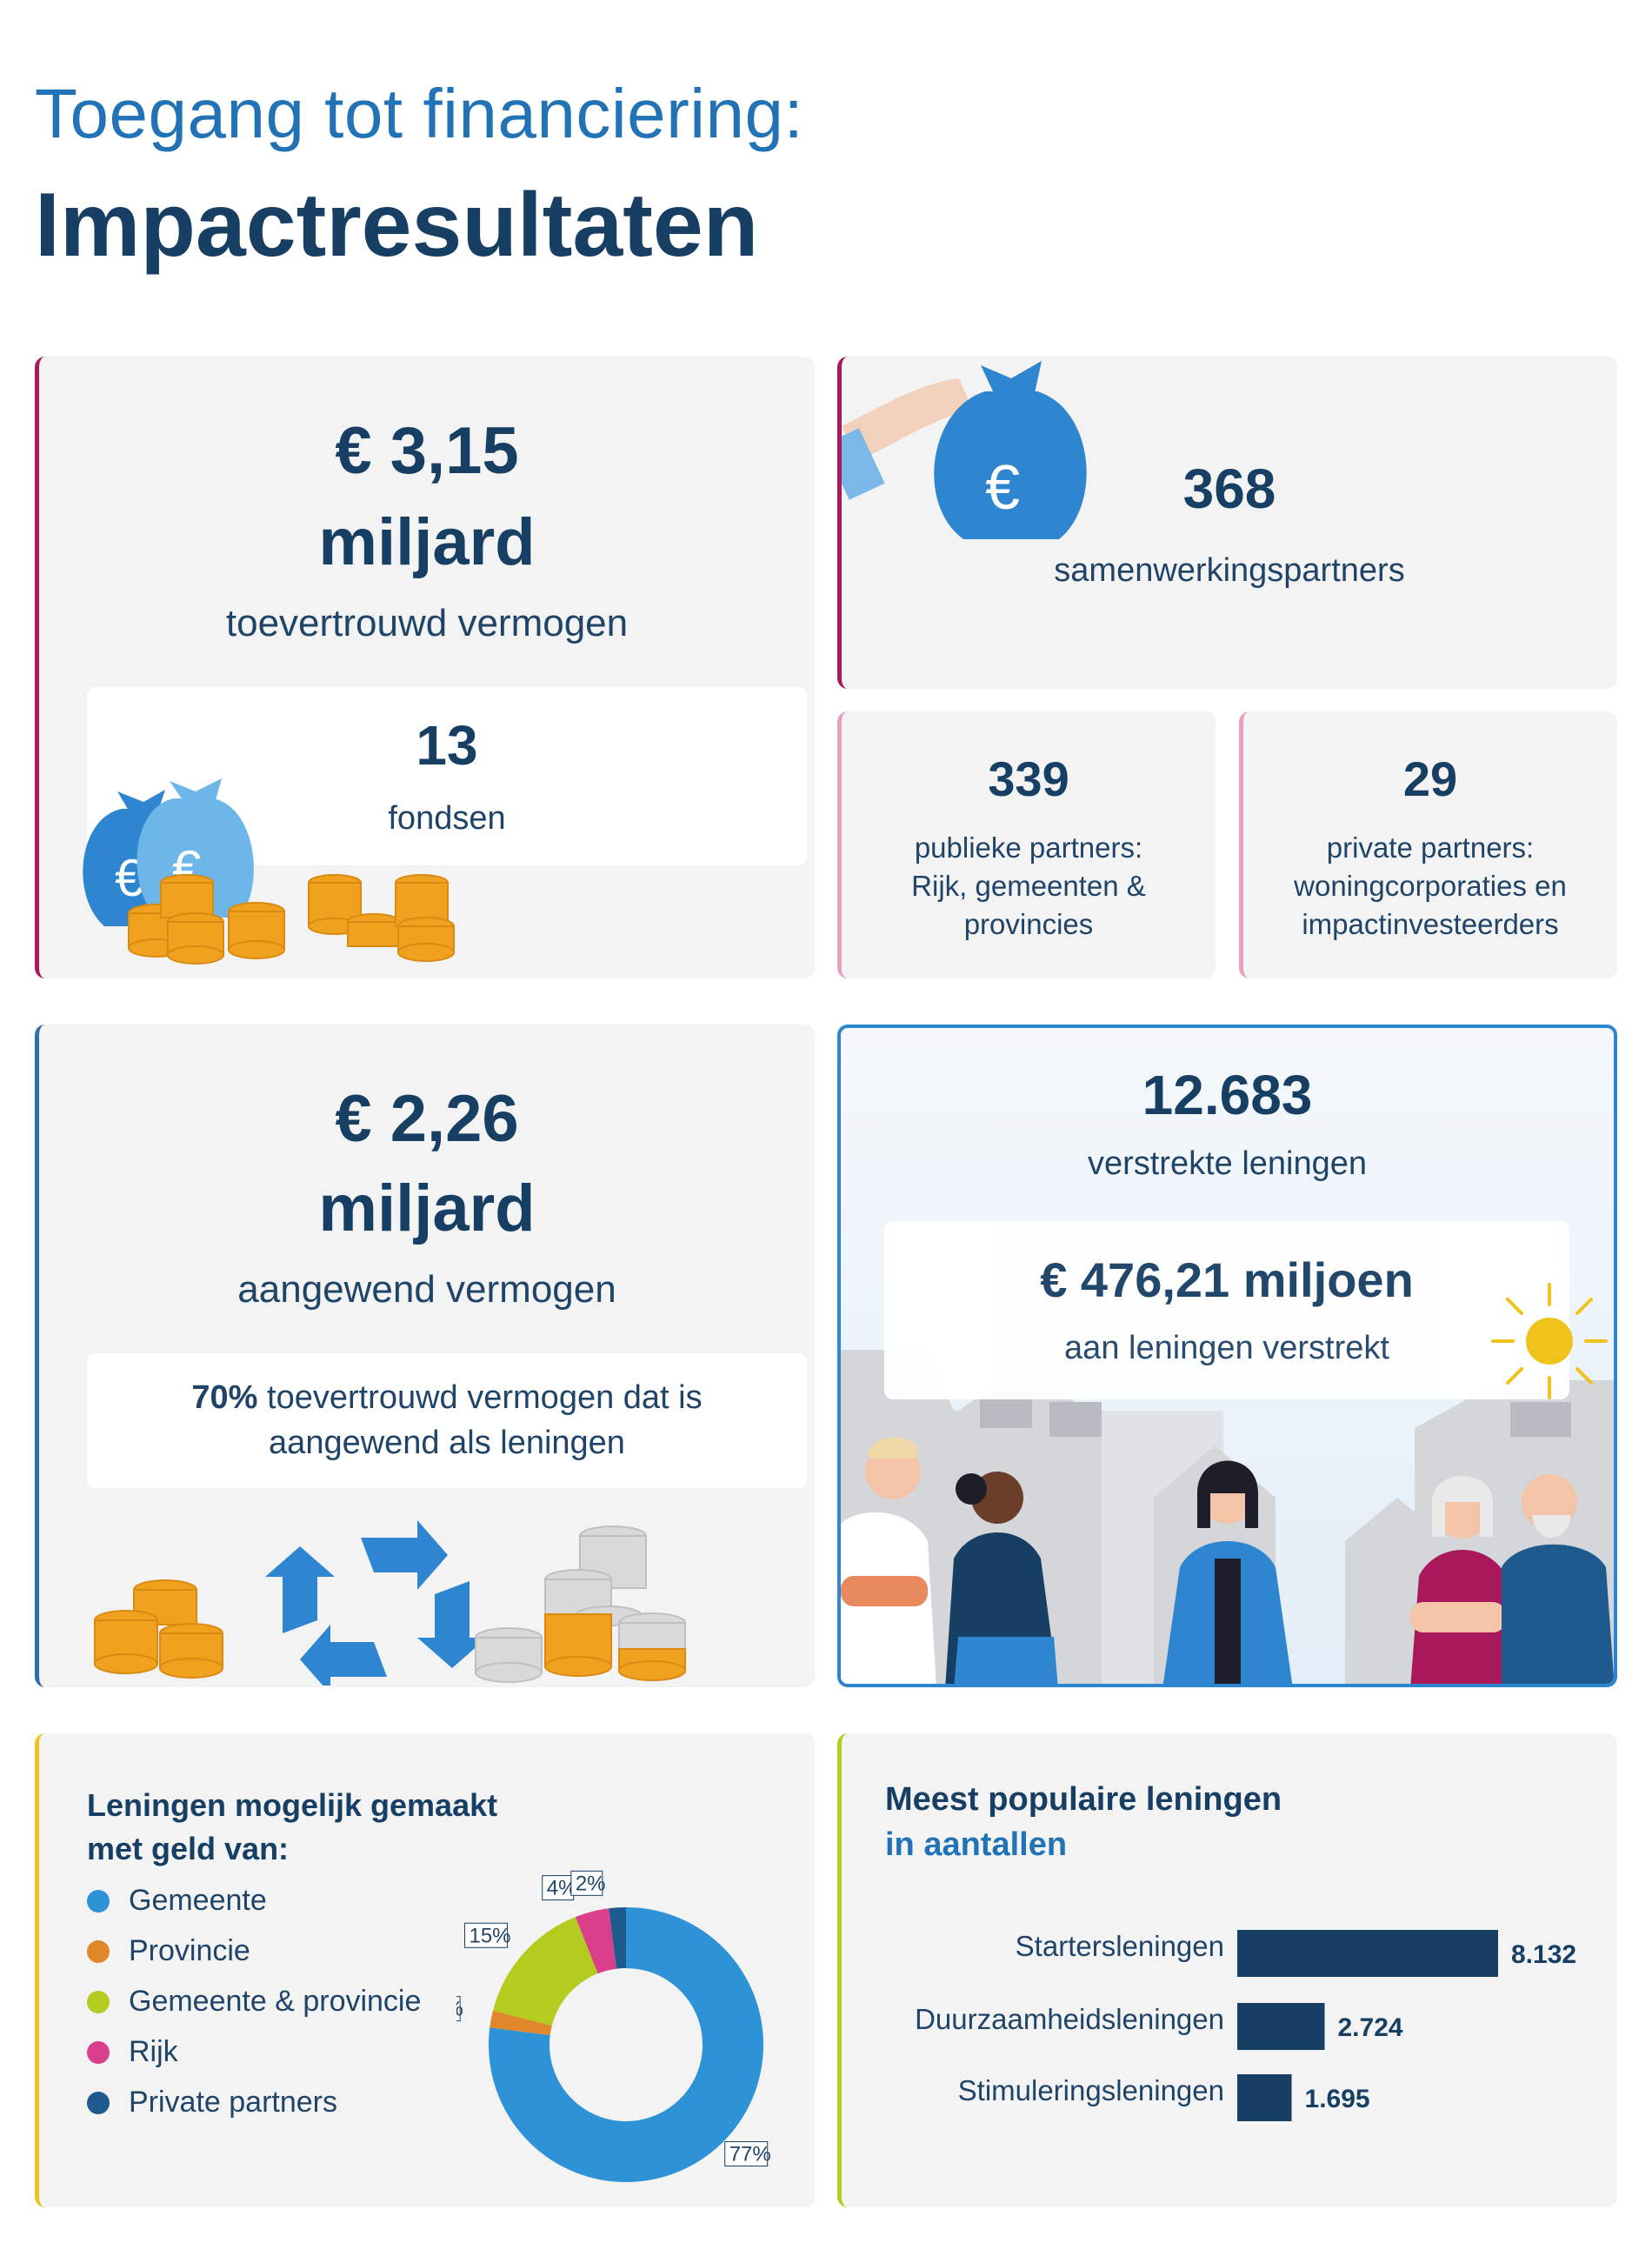 The height and width of the screenshot is (2243, 1652). Describe the element at coordinates (427, 451) in the screenshot. I see `toevertrouwd-amount: € 3,15` at that location.